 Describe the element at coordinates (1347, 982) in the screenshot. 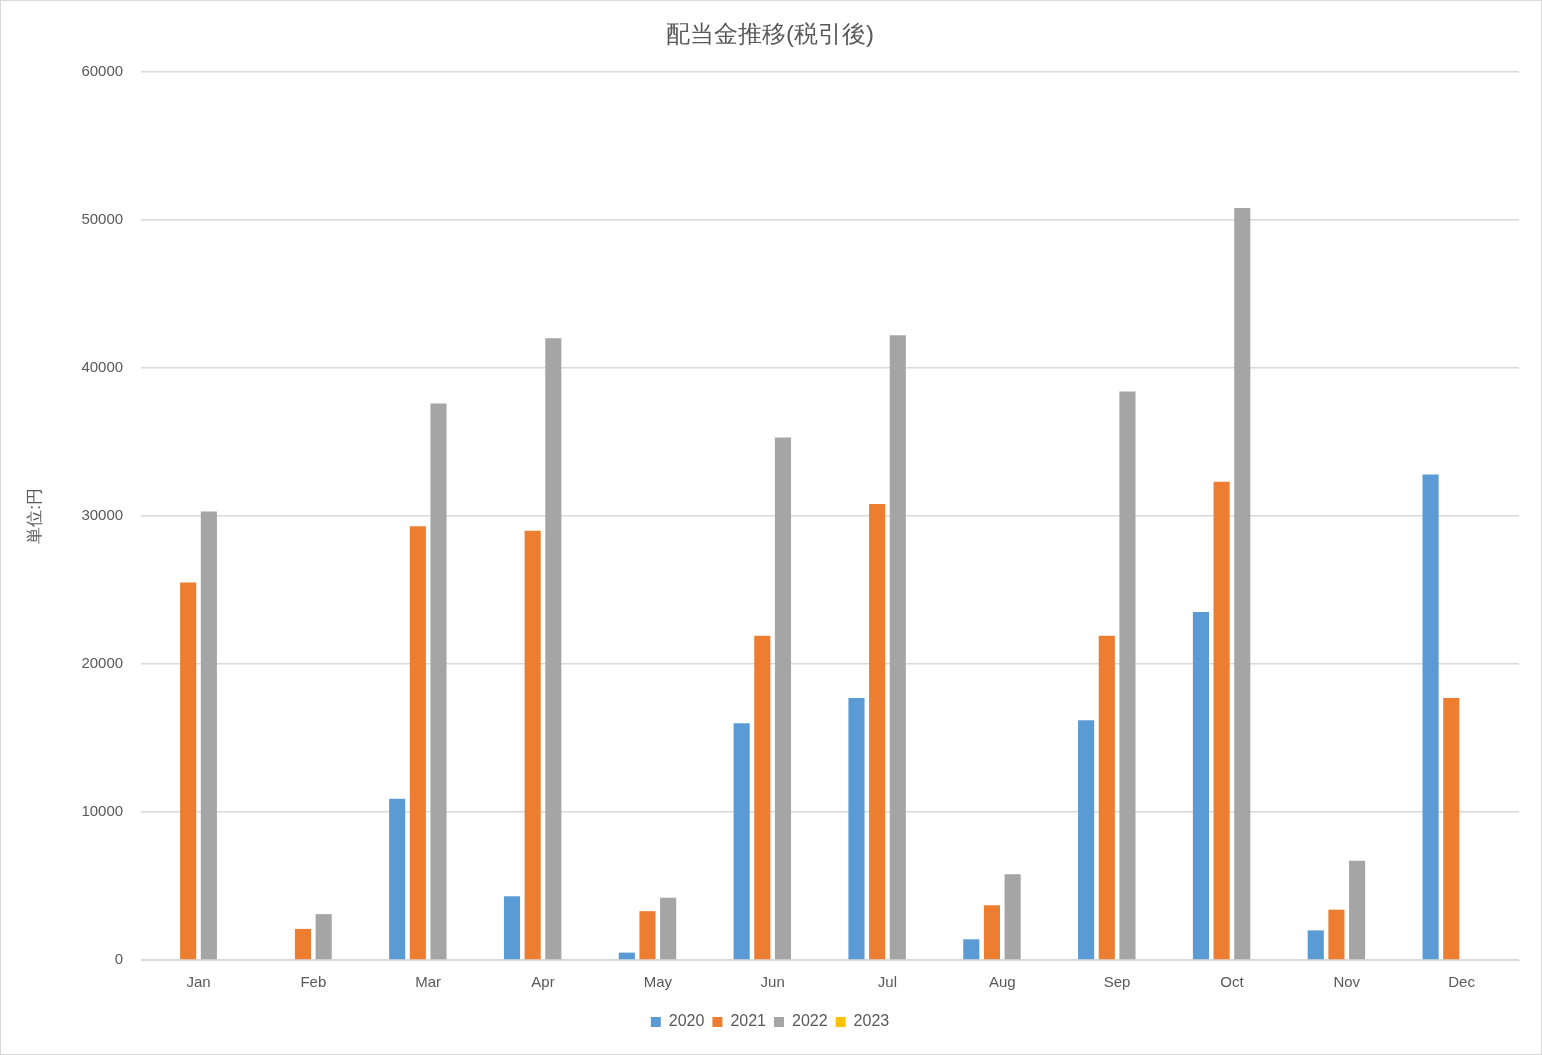

I see `x-tick-label: Nov` at that location.